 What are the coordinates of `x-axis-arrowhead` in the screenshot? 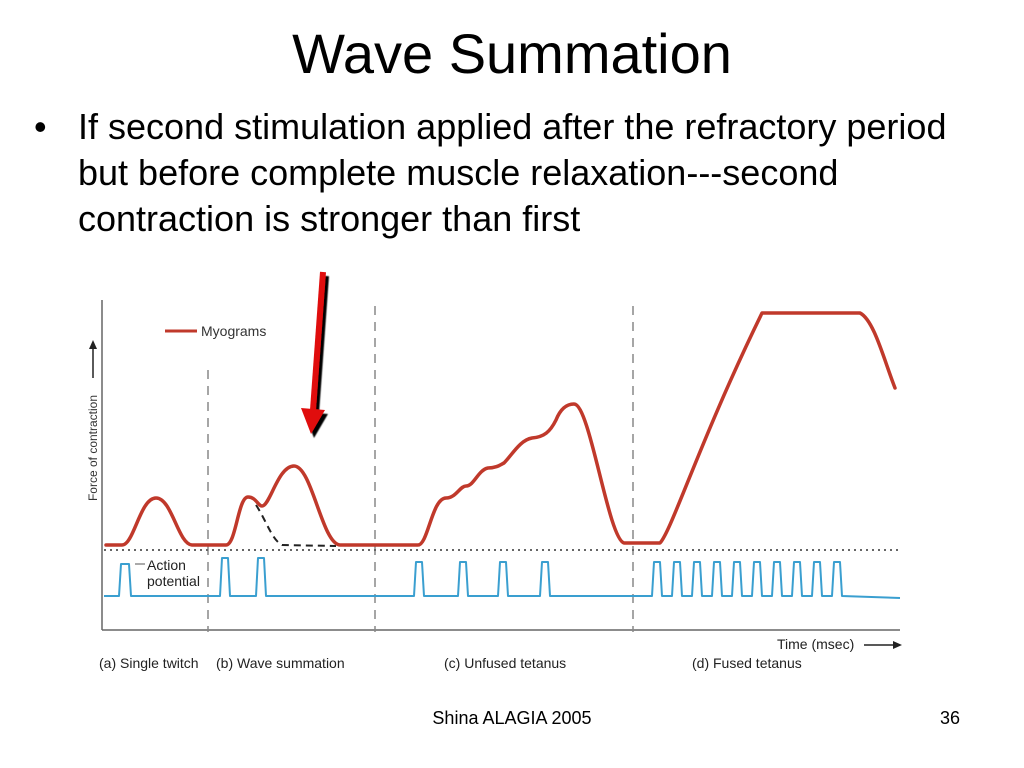 It's located at (897, 645).